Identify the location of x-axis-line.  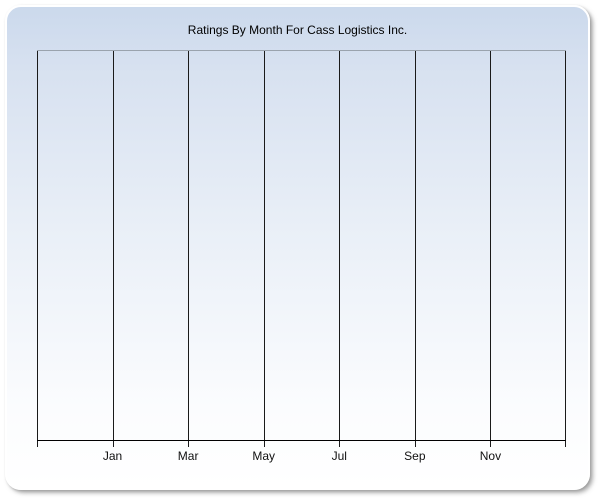
(301, 440).